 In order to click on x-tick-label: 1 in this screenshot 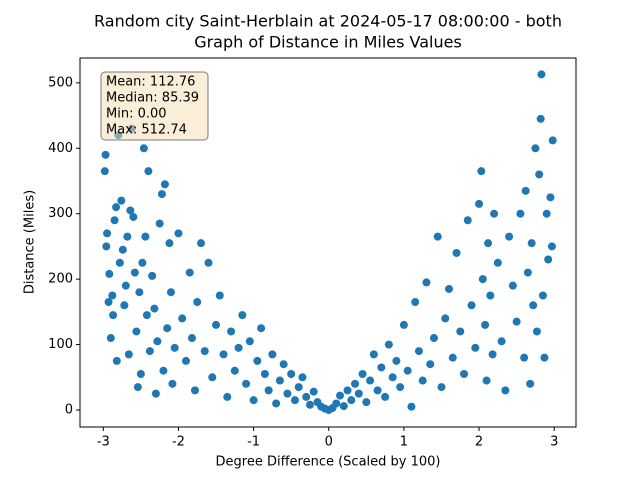, I will do `click(404, 442)`.